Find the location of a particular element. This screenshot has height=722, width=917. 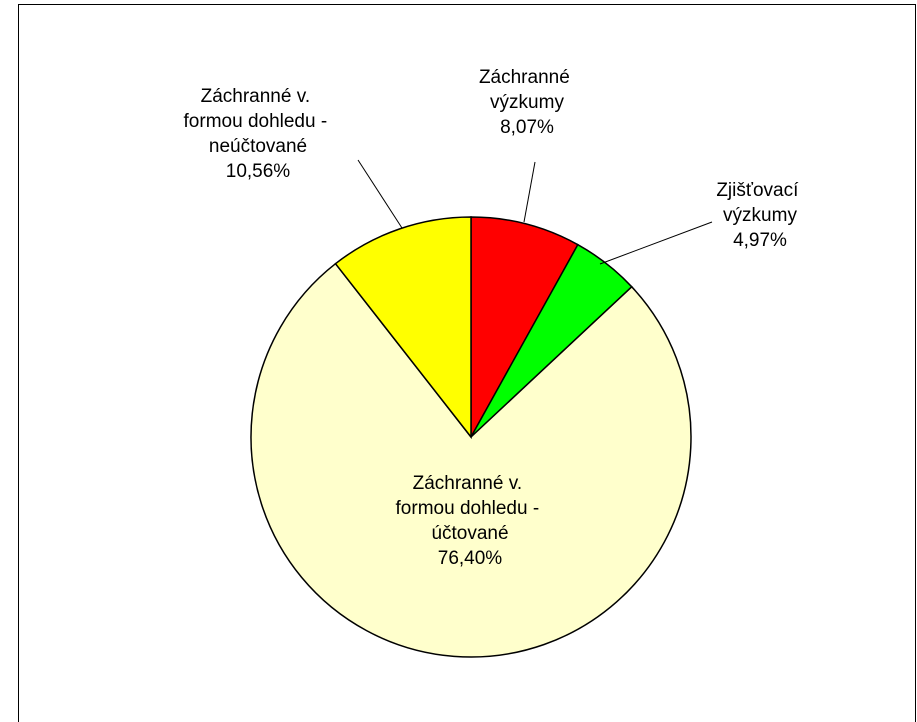

slice-value-label: 4,97% is located at coordinates (760, 240).